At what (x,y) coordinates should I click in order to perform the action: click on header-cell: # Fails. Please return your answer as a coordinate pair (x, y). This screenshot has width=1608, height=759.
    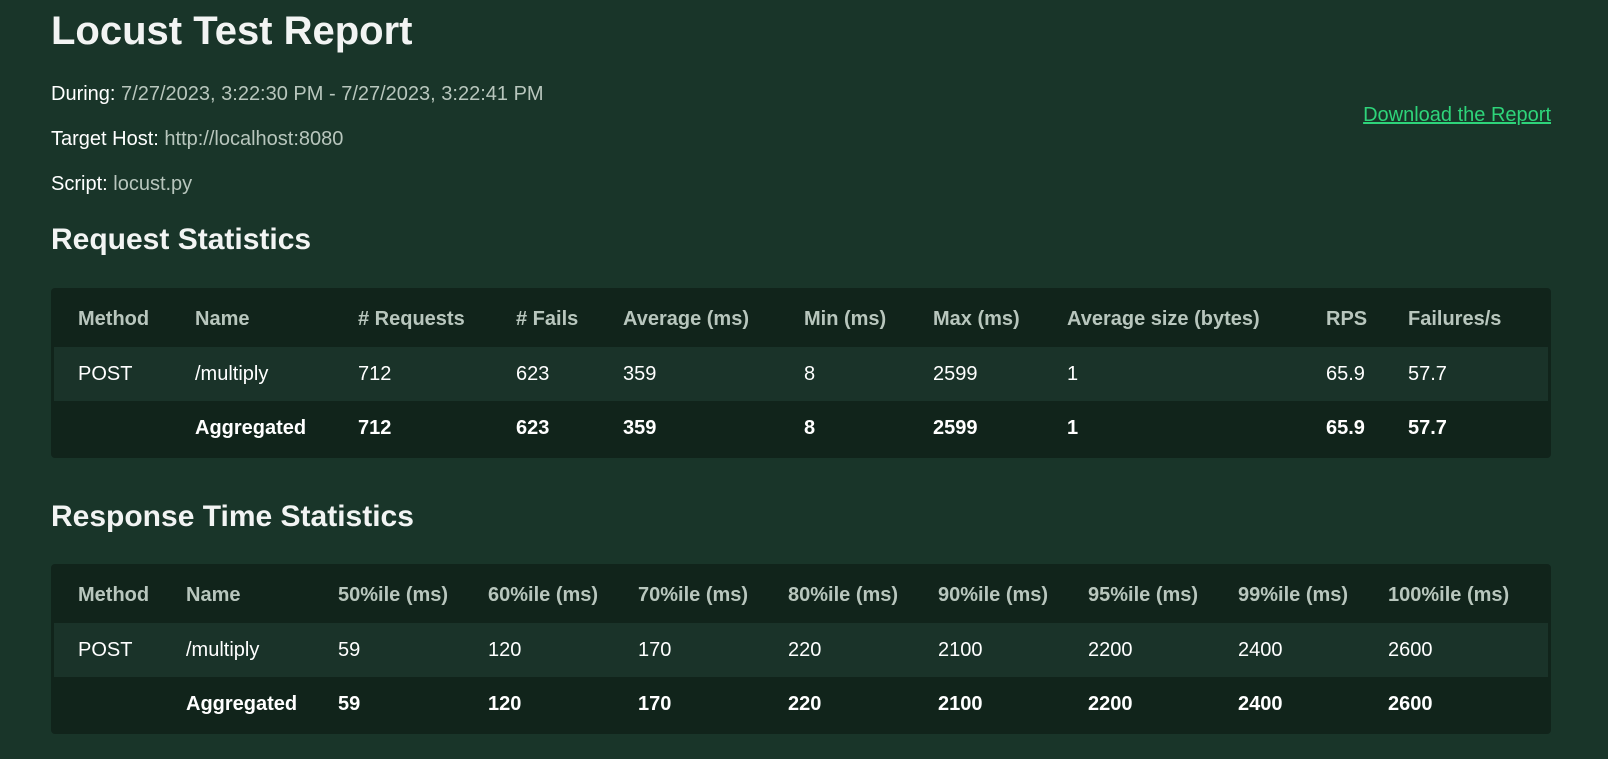
    Looking at the image, I should click on (547, 318).